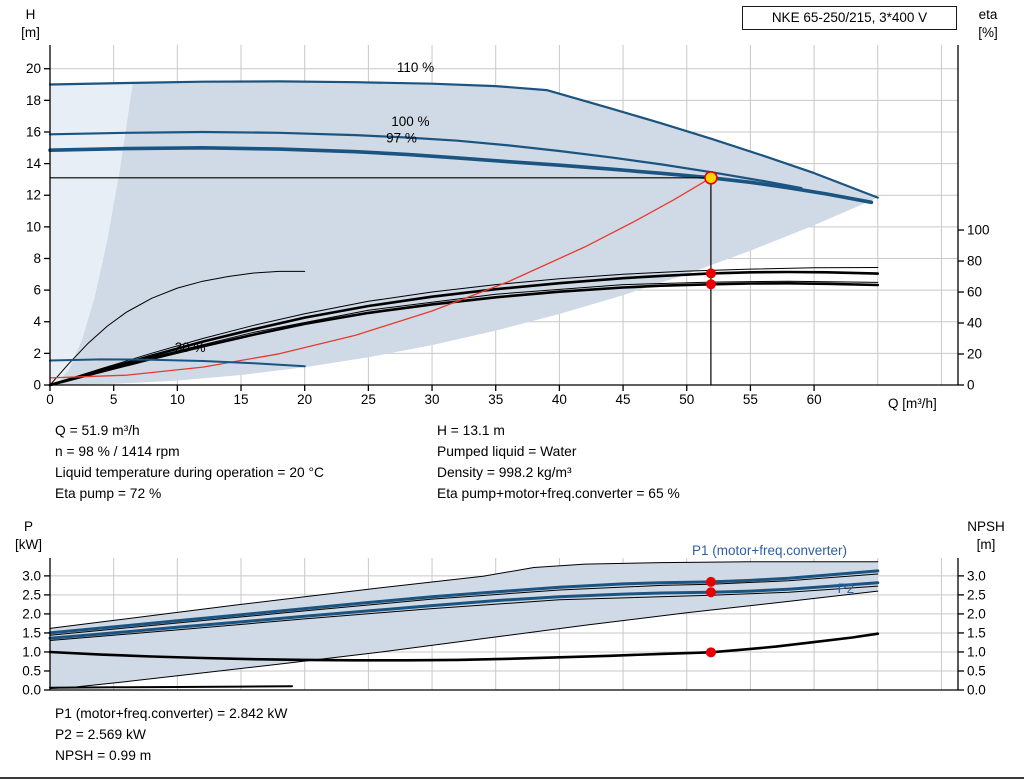 The width and height of the screenshot is (1024, 781). What do you see at coordinates (974, 261) in the screenshot?
I see `y2-tick-label: 80` at bounding box center [974, 261].